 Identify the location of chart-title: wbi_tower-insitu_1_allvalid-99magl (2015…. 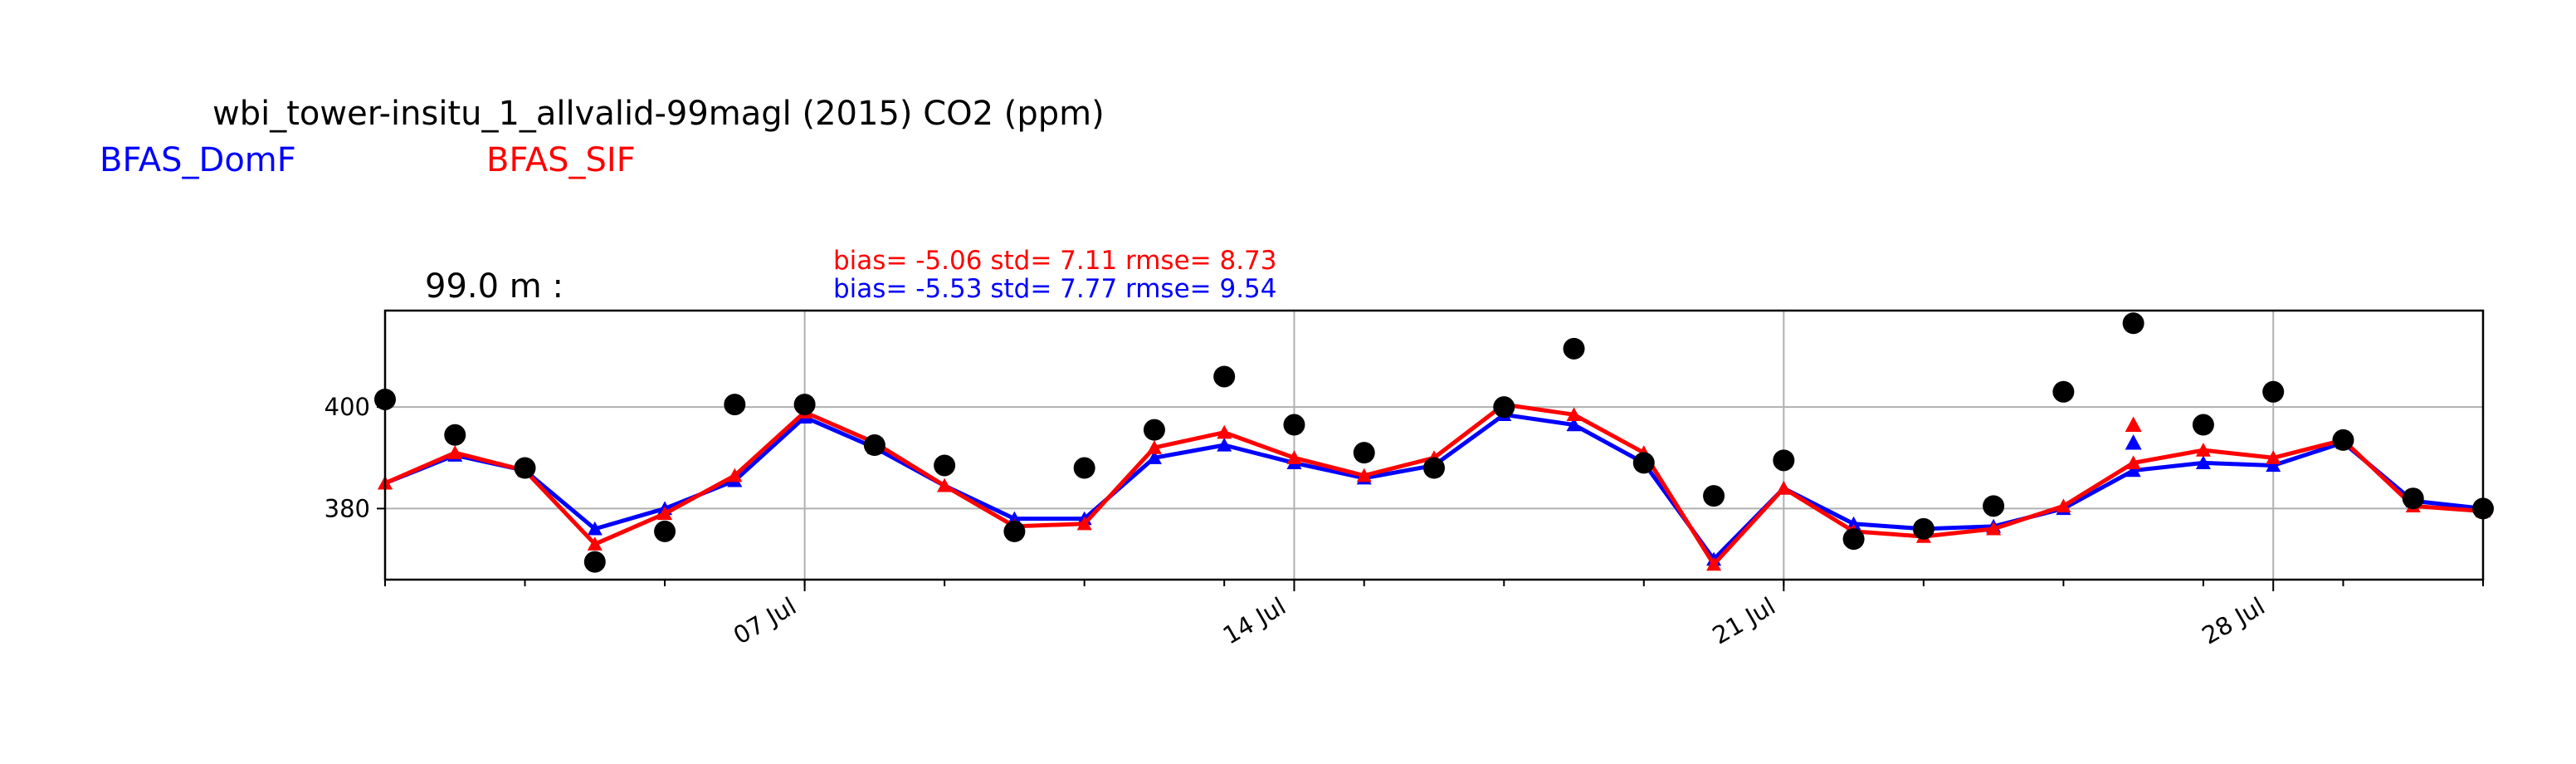
(659, 114).